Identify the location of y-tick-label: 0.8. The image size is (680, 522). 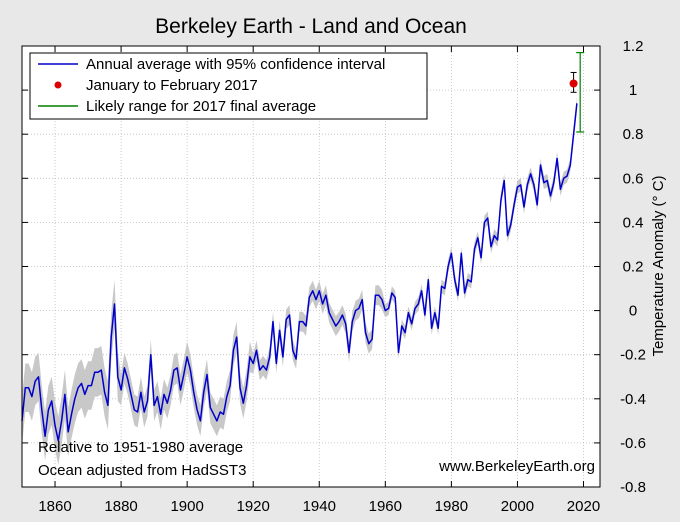
(633, 134).